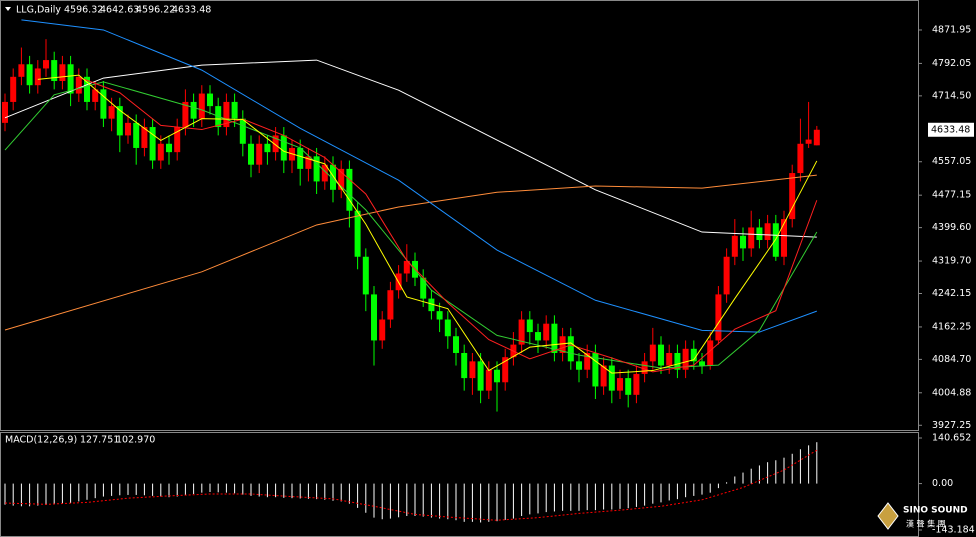  I want to click on macd-signal-value: 102.970, so click(135, 440).